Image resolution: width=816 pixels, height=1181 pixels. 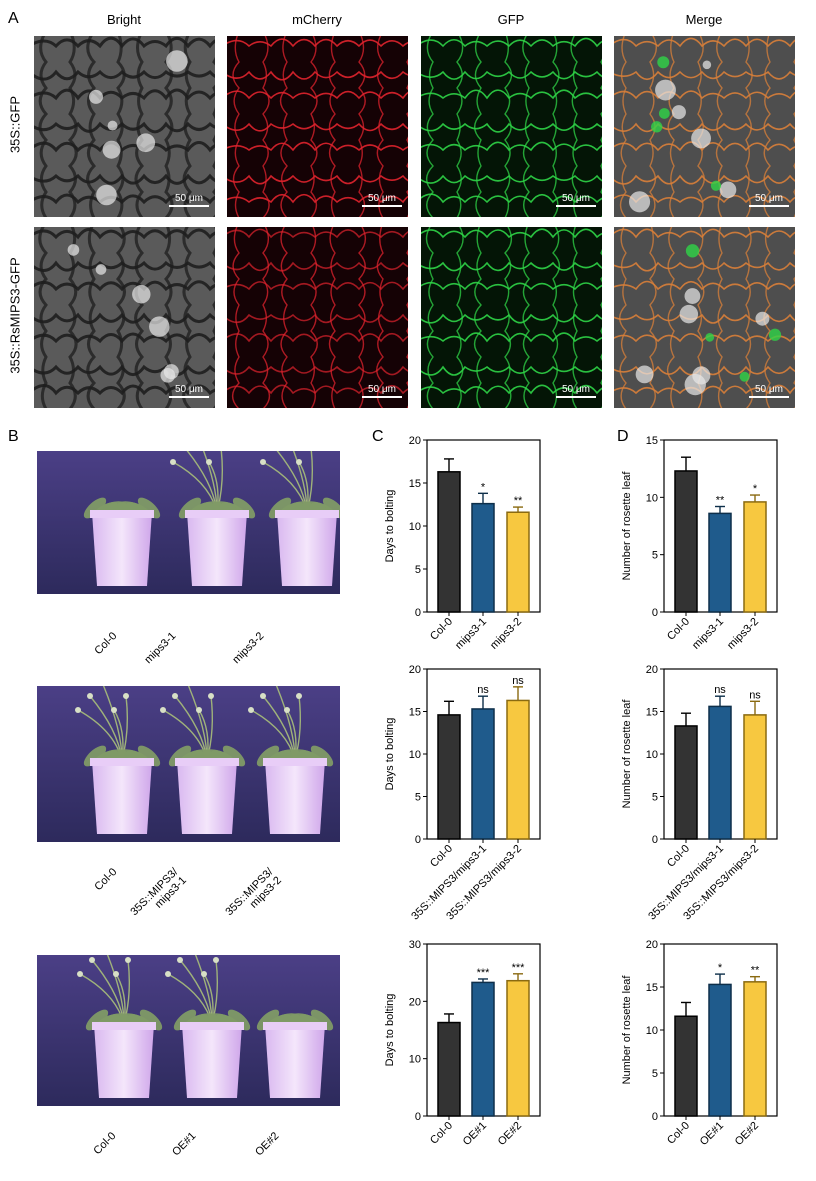 I want to click on micrograph-mcherry-row1: 50 μm, so click(x=317, y=126).